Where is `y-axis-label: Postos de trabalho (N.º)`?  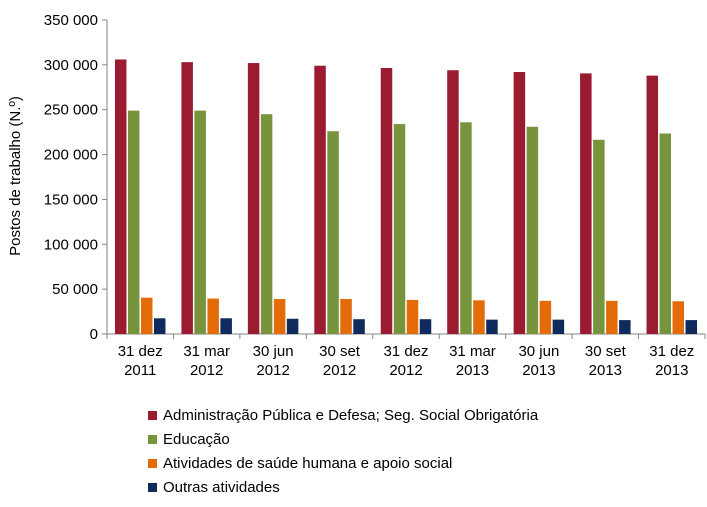 y-axis-label: Postos de trabalho (N.º) is located at coordinates (15, 176).